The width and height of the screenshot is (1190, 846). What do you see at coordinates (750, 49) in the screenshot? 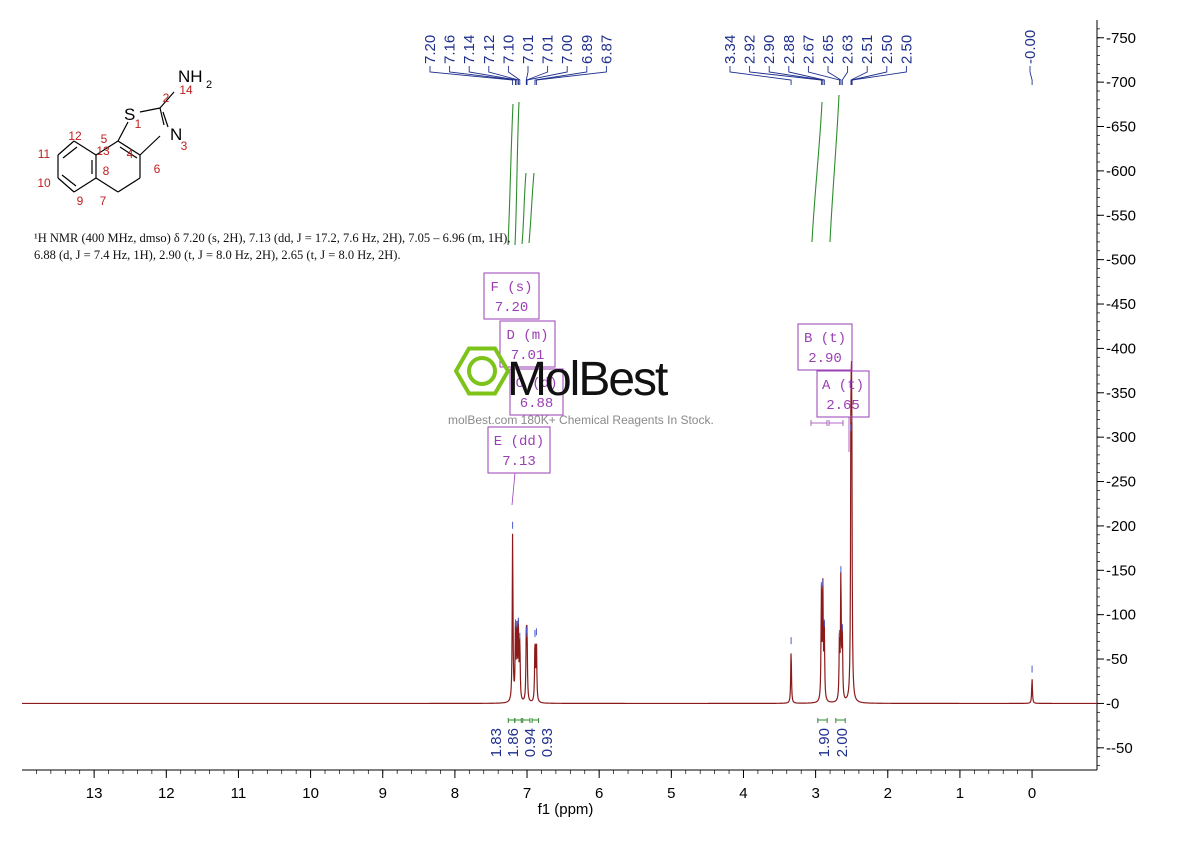
I see `peak-label: 2.92` at bounding box center [750, 49].